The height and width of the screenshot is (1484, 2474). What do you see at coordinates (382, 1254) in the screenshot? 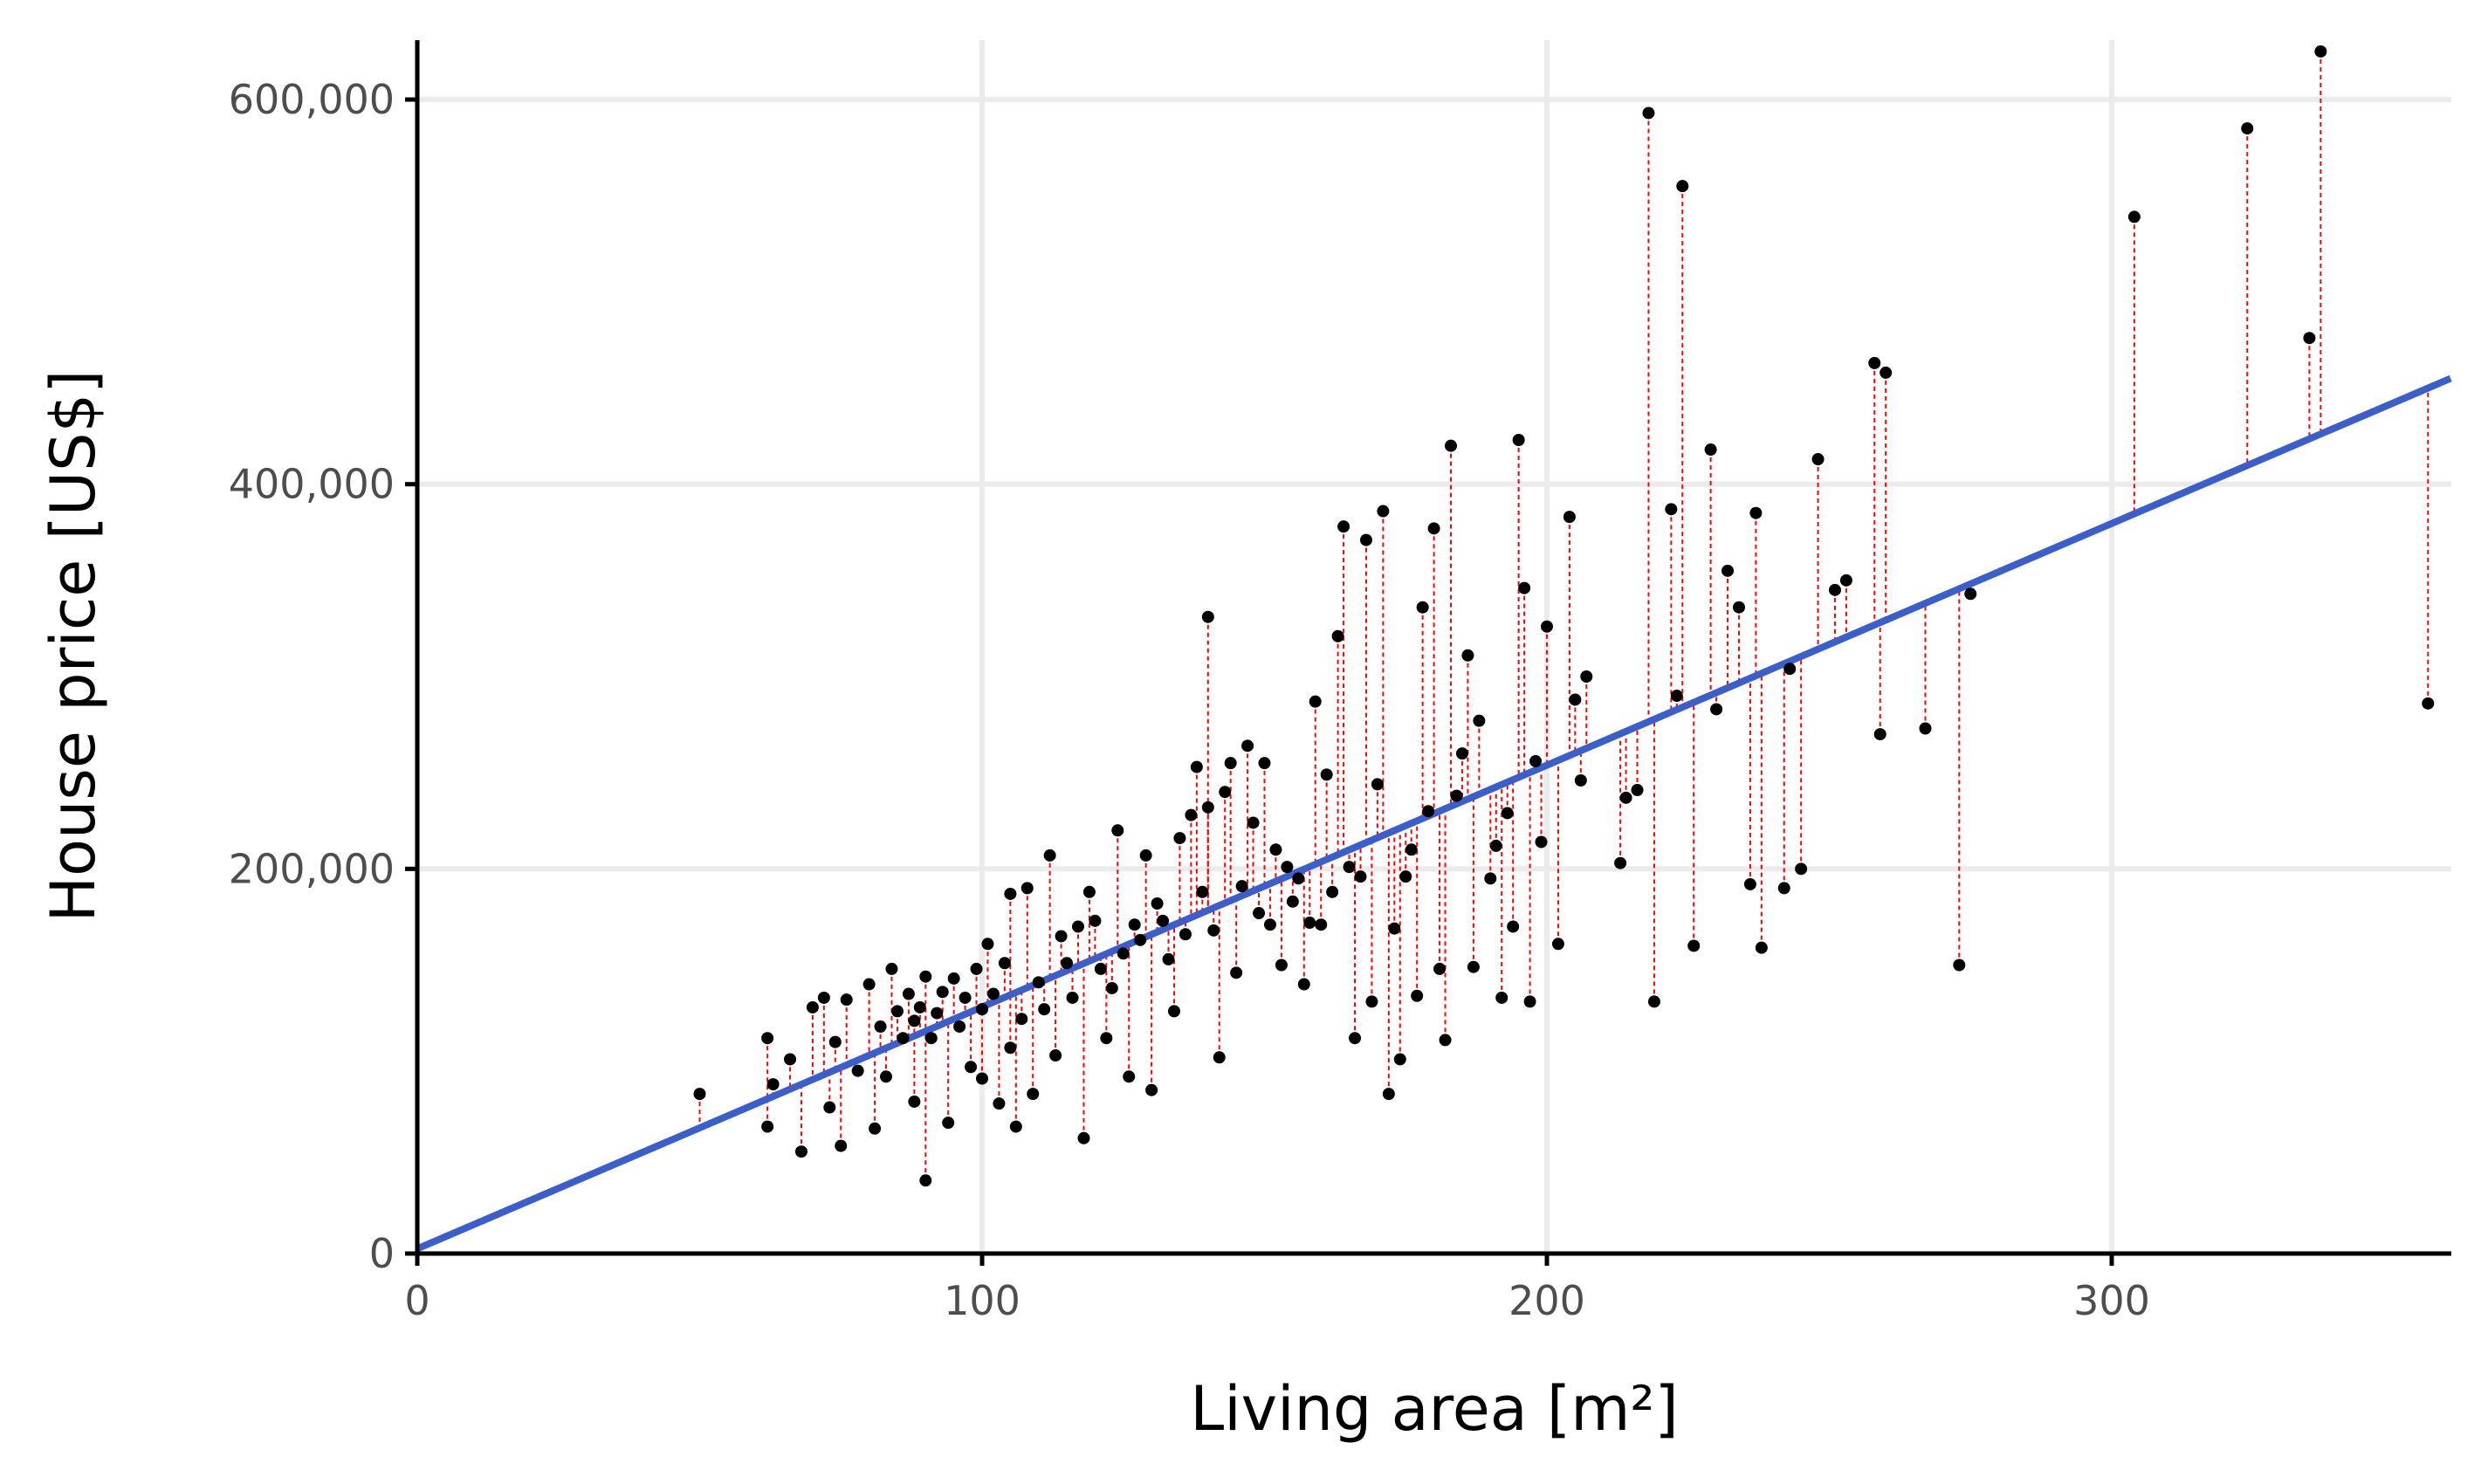
I see `y-tick-label: 0` at bounding box center [382, 1254].